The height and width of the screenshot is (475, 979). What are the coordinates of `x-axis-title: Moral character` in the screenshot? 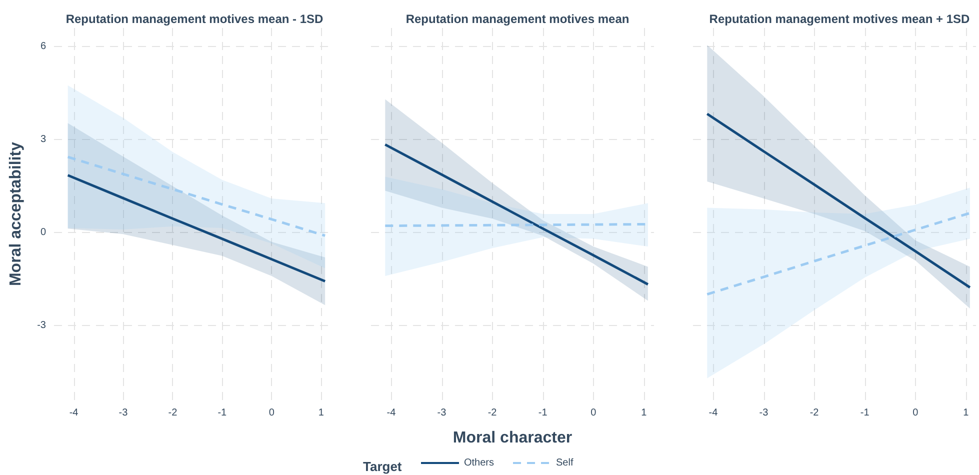 It's located at (512, 438).